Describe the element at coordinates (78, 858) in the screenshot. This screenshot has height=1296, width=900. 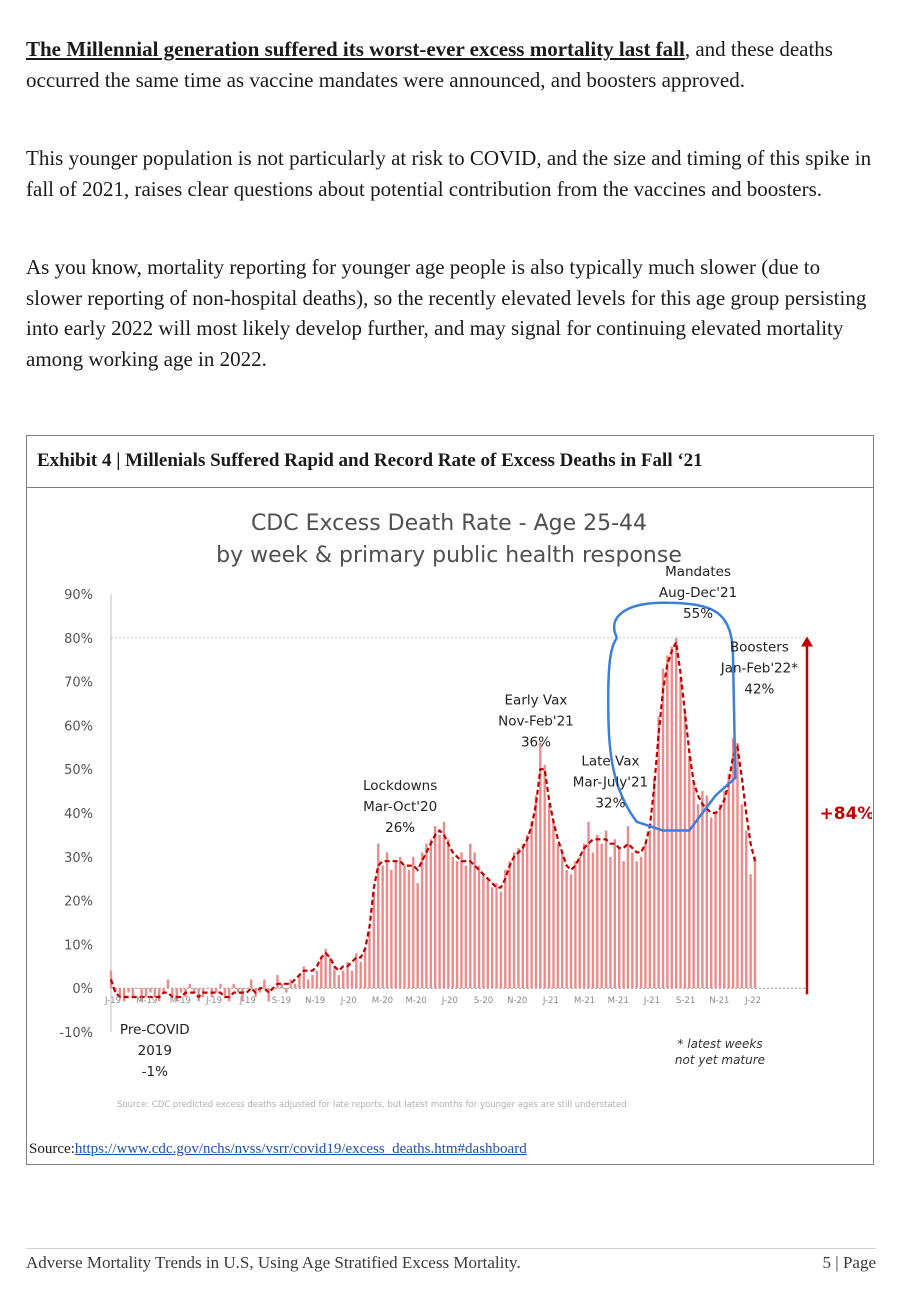
I see `y-tick-label: 30%` at that location.